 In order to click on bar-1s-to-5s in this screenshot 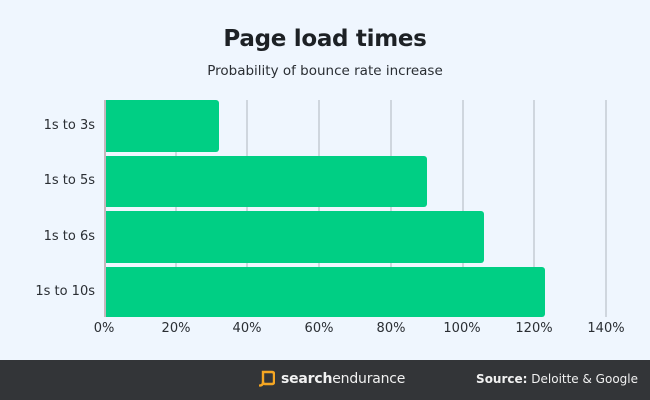, I will do `click(266, 181)`.